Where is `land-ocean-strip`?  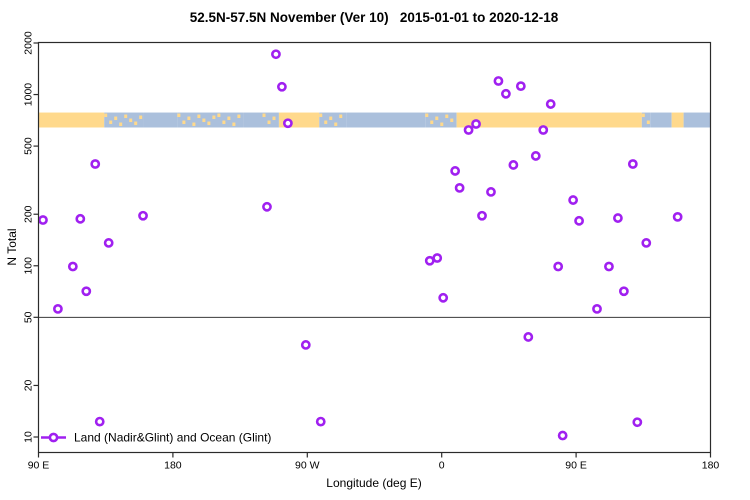
land-ocean-strip is located at coordinates (374, 120).